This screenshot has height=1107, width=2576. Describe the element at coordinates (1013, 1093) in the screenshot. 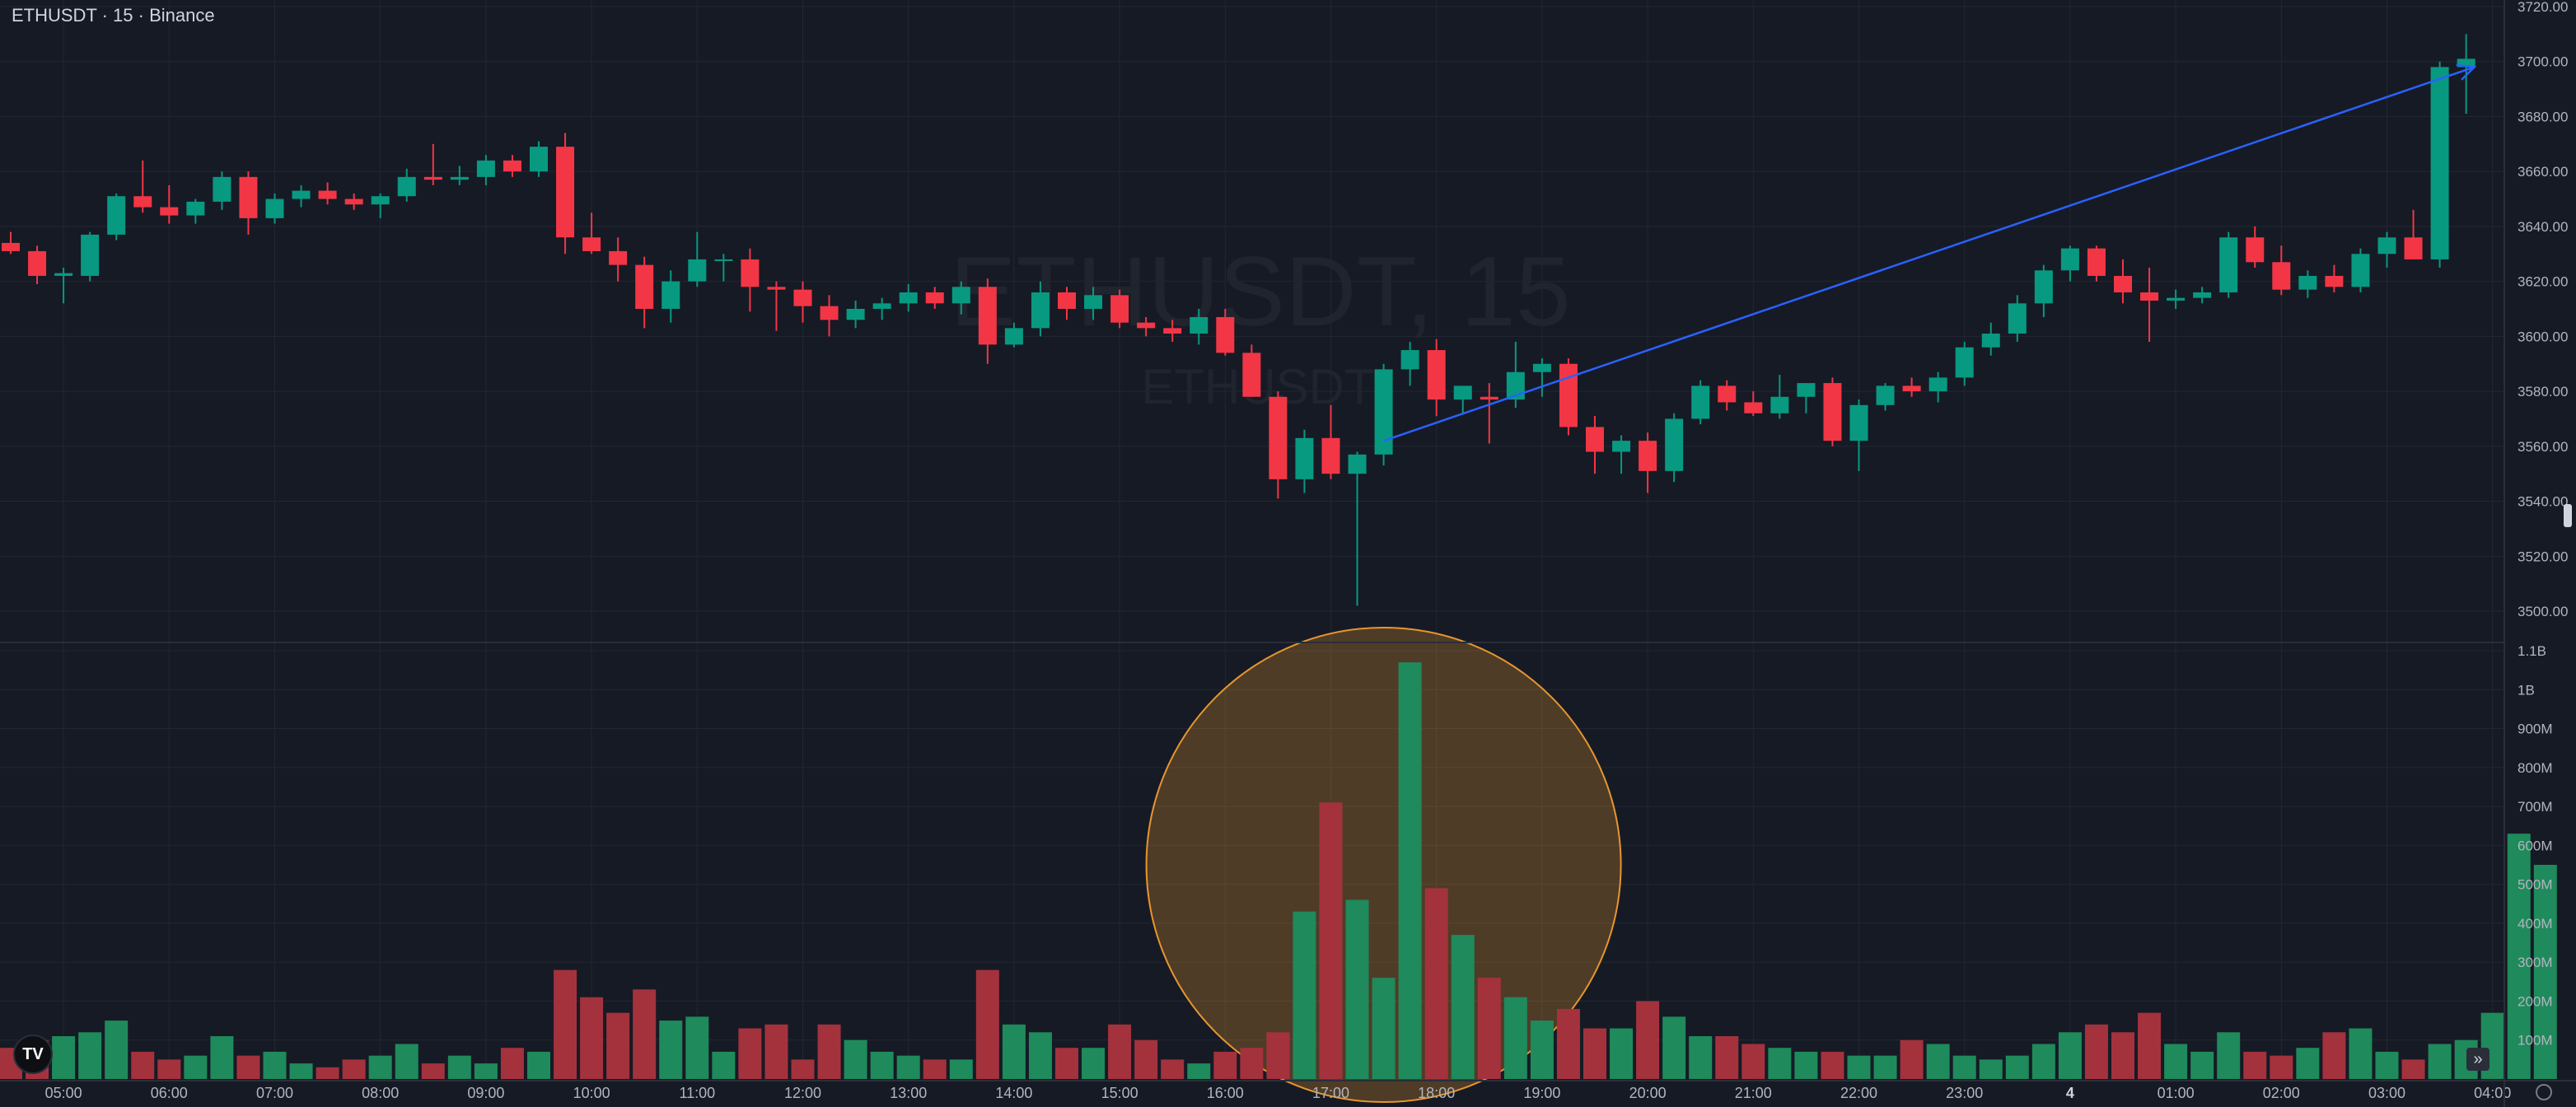

I see `time-tick-label: 14:00` at that location.